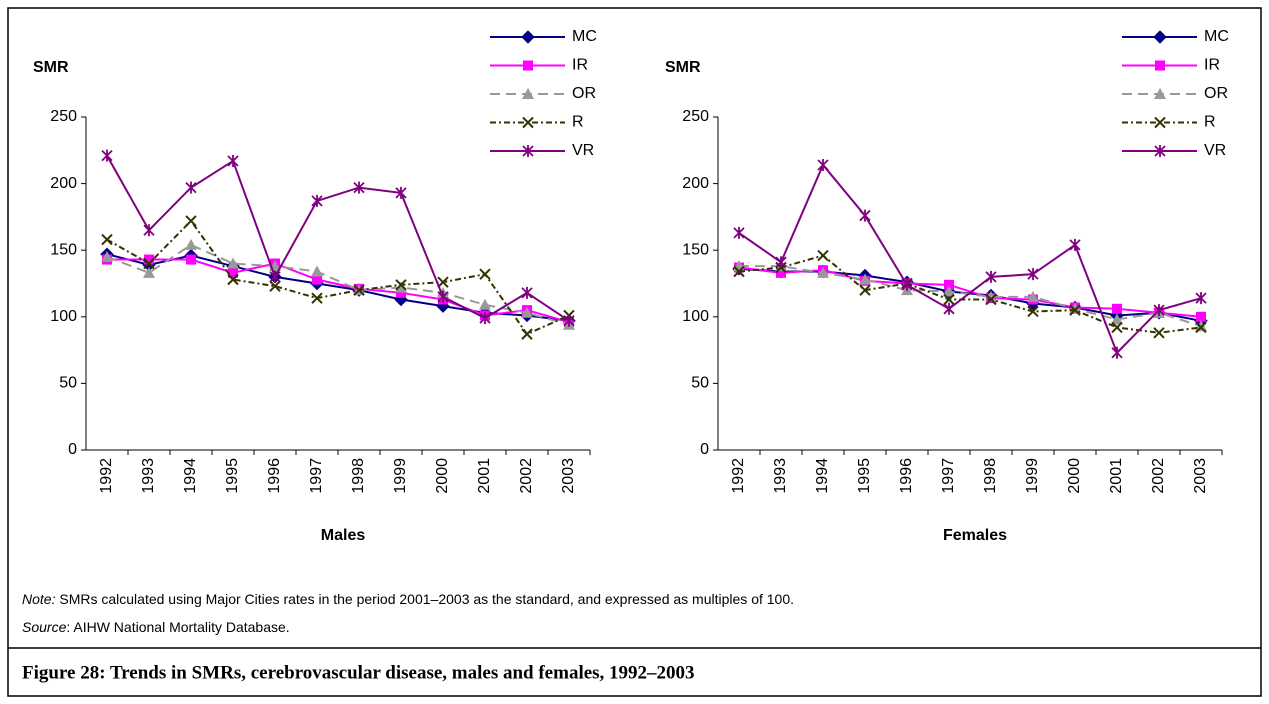 Image resolution: width=1269 pixels, height=704 pixels. I want to click on x-tick-label: 1992, so click(106, 476).